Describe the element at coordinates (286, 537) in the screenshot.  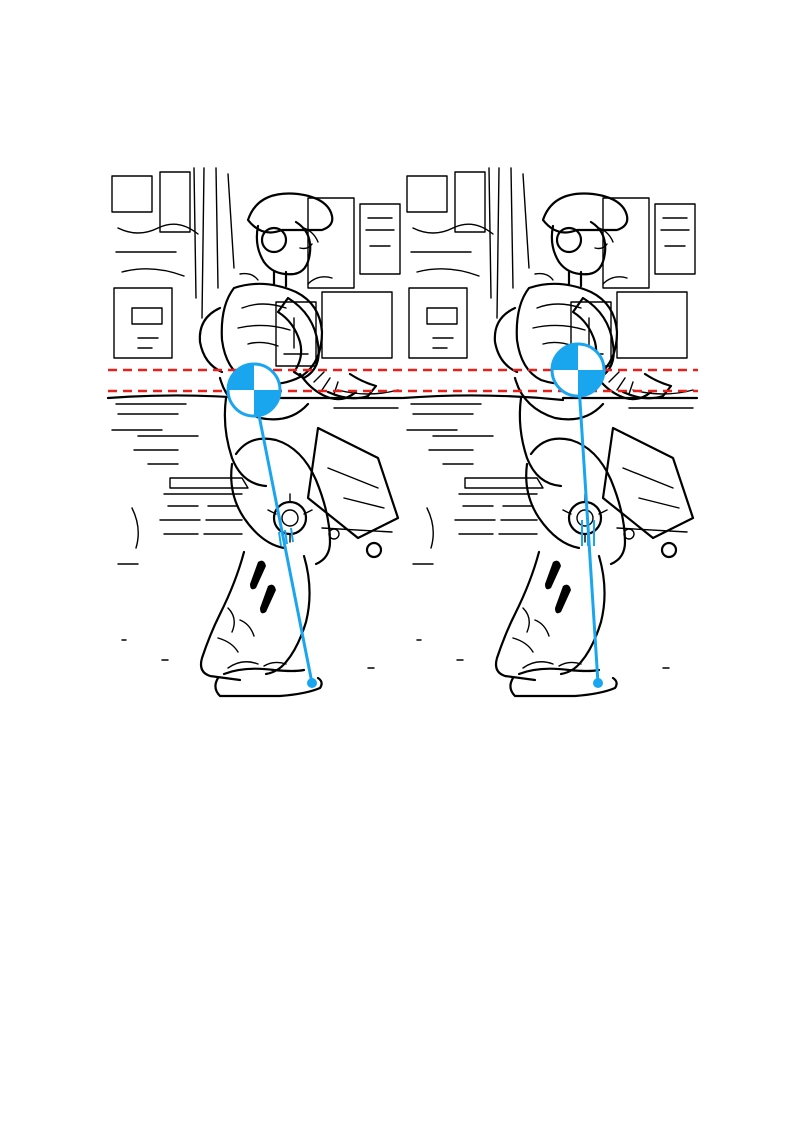
I see `lean-line-ticks-left` at that location.